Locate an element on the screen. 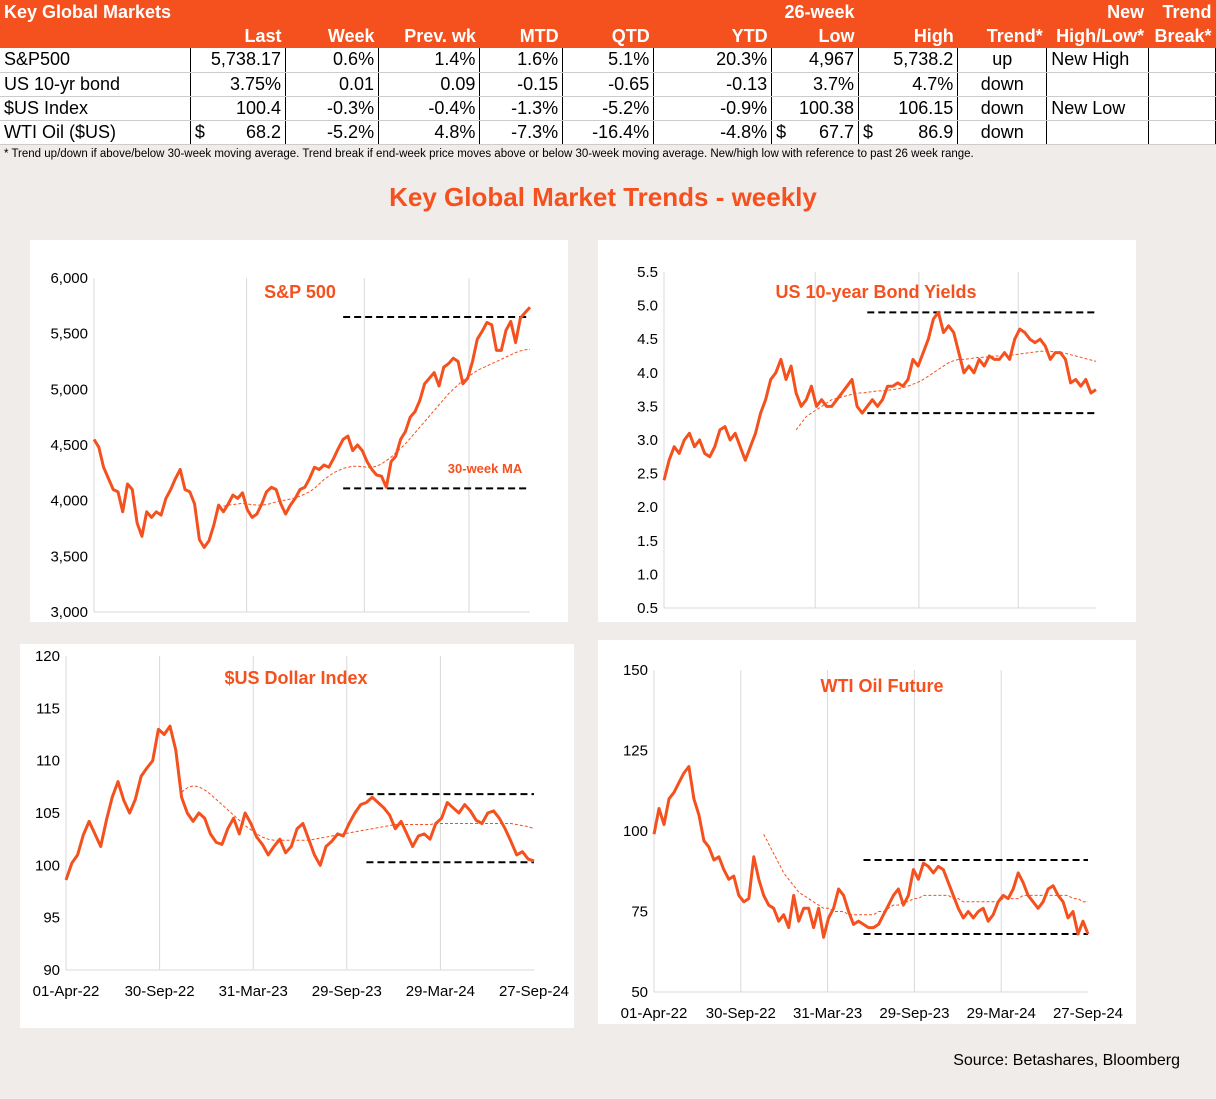 This screenshot has width=1216, height=1099. header-mtd: MTD is located at coordinates (539, 36).